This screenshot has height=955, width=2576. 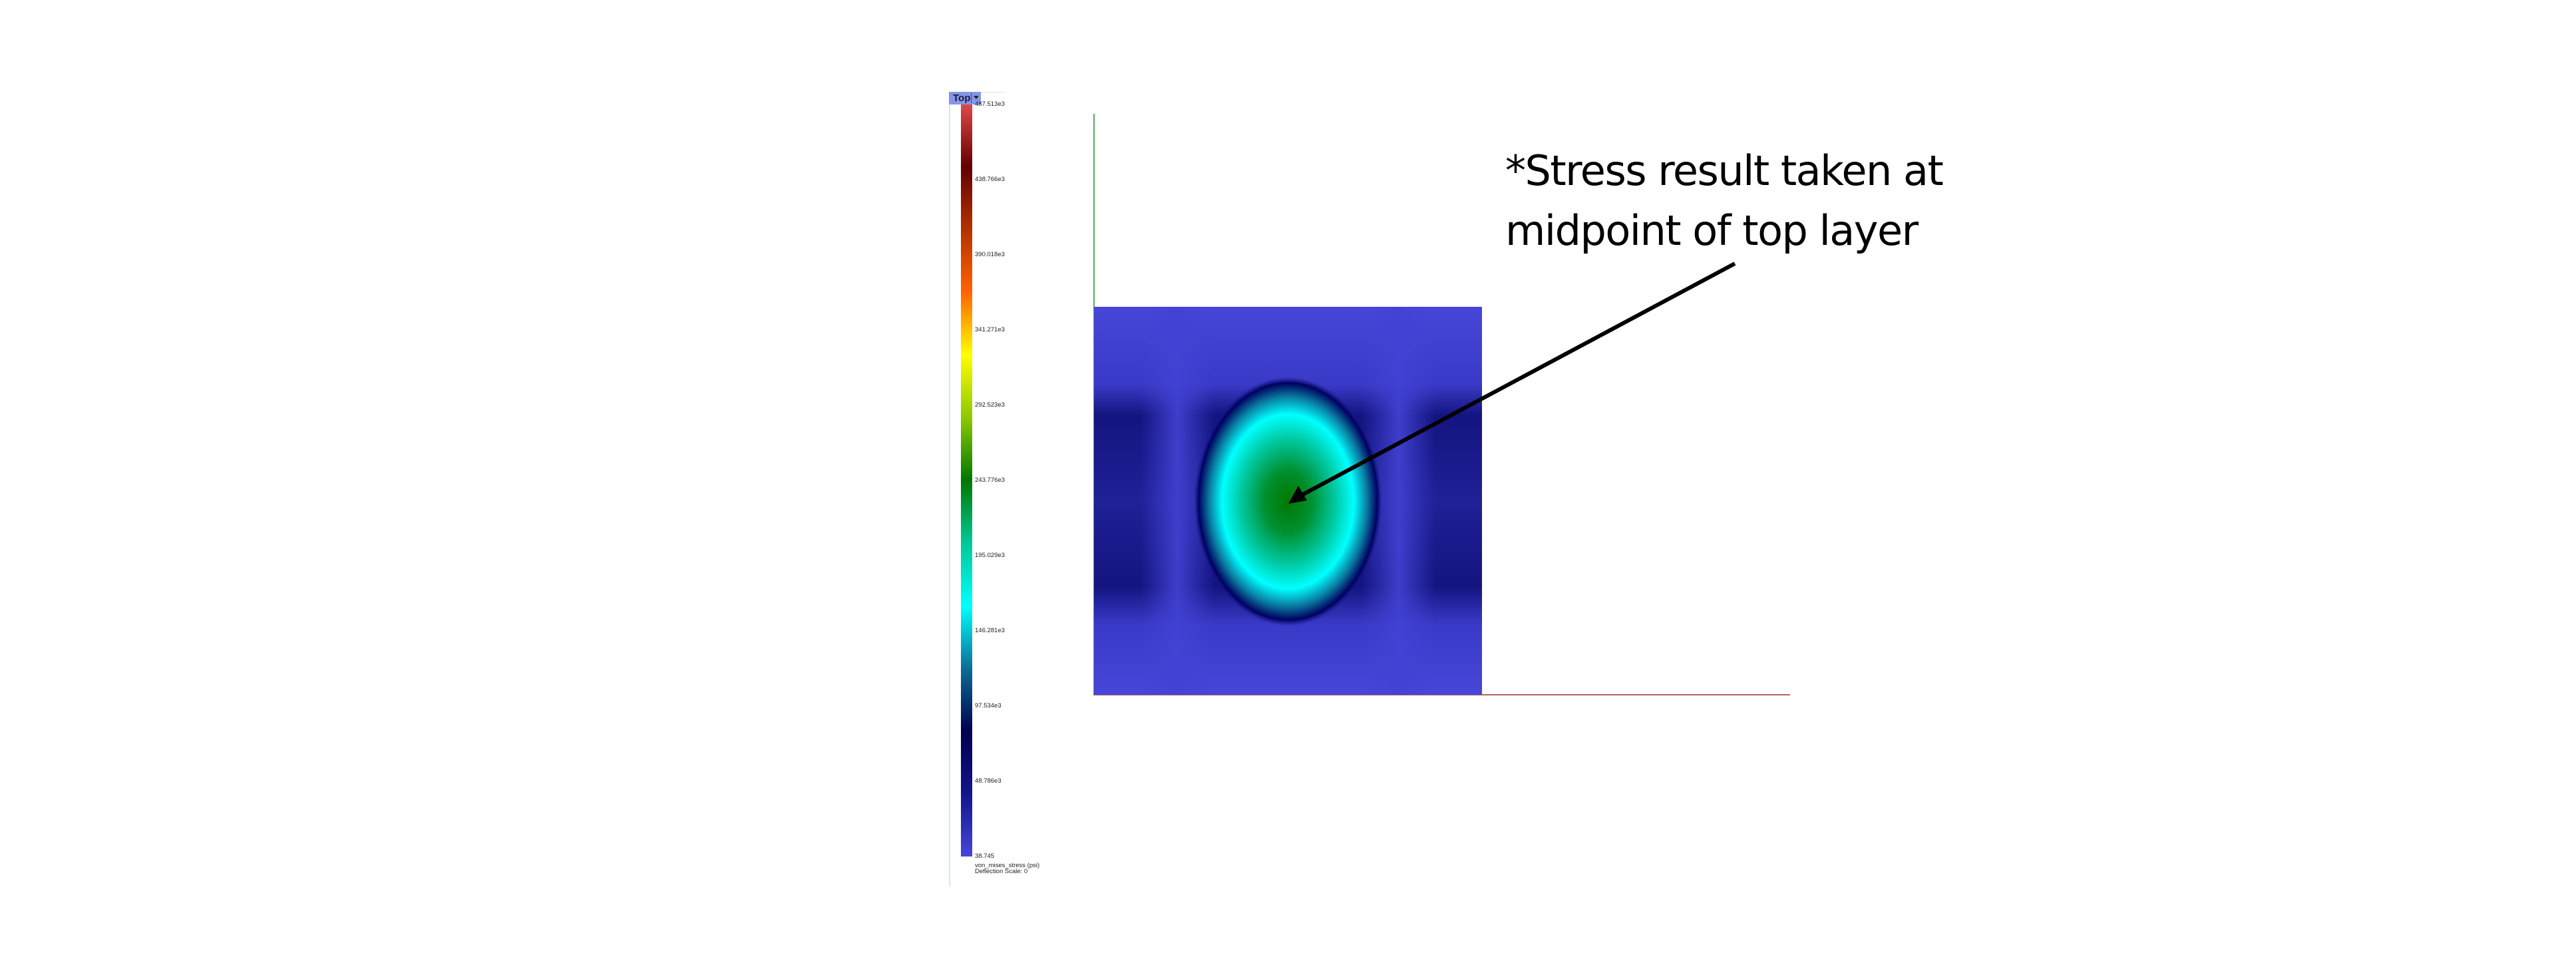 I want to click on legend-tick-label: 390.018e3, so click(x=990, y=255).